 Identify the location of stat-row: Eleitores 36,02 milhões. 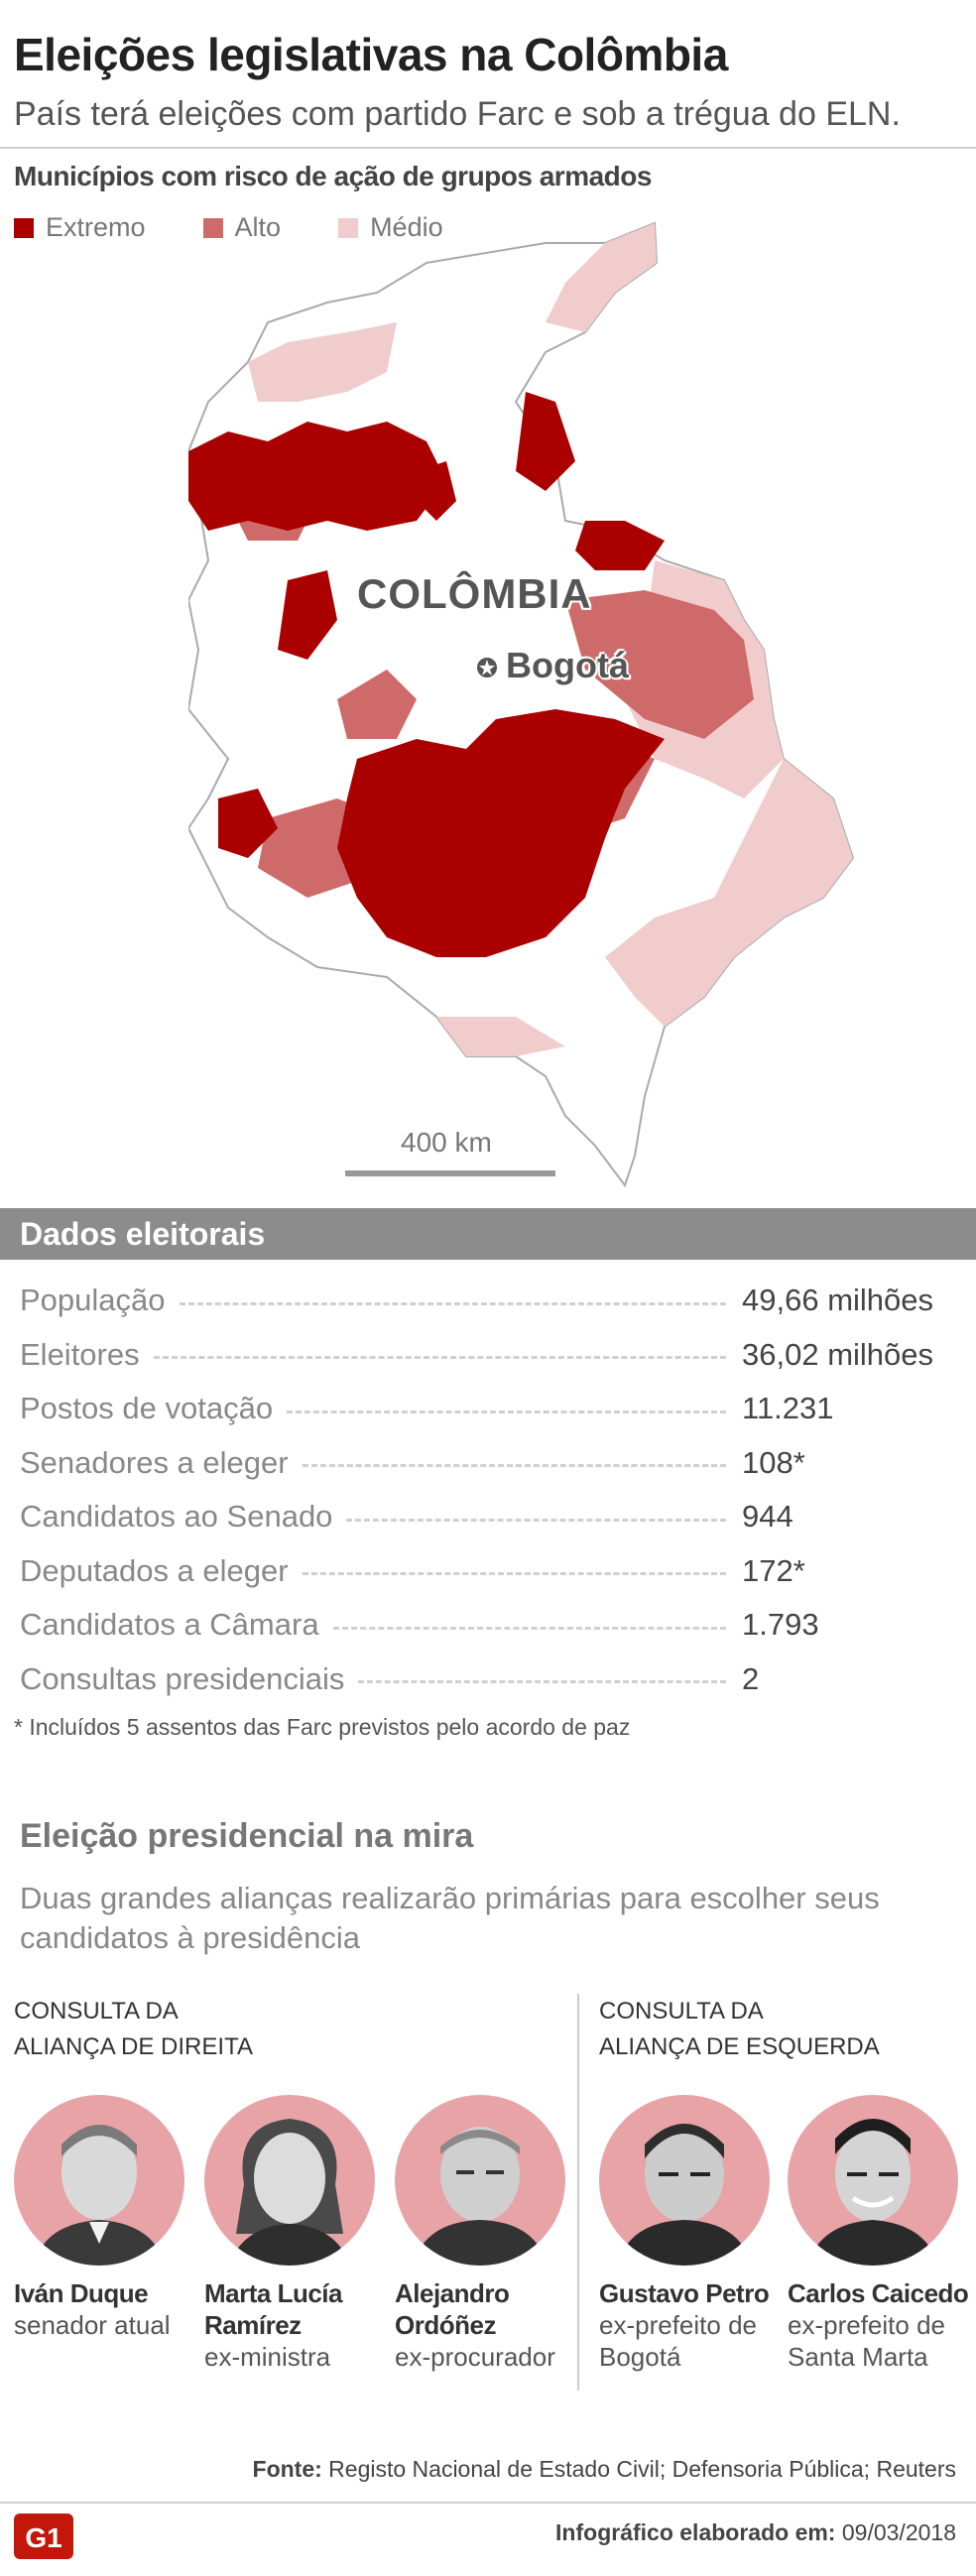
(488, 1355).